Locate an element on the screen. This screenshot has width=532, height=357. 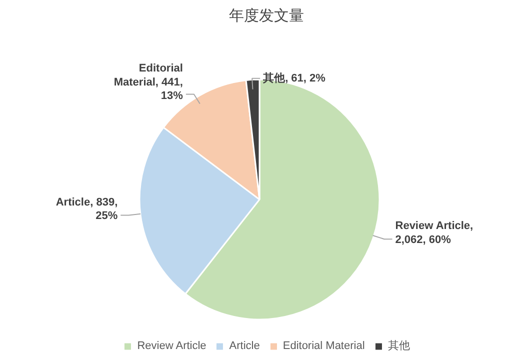
legend-label: Editorial Material is located at coordinates (323, 346).